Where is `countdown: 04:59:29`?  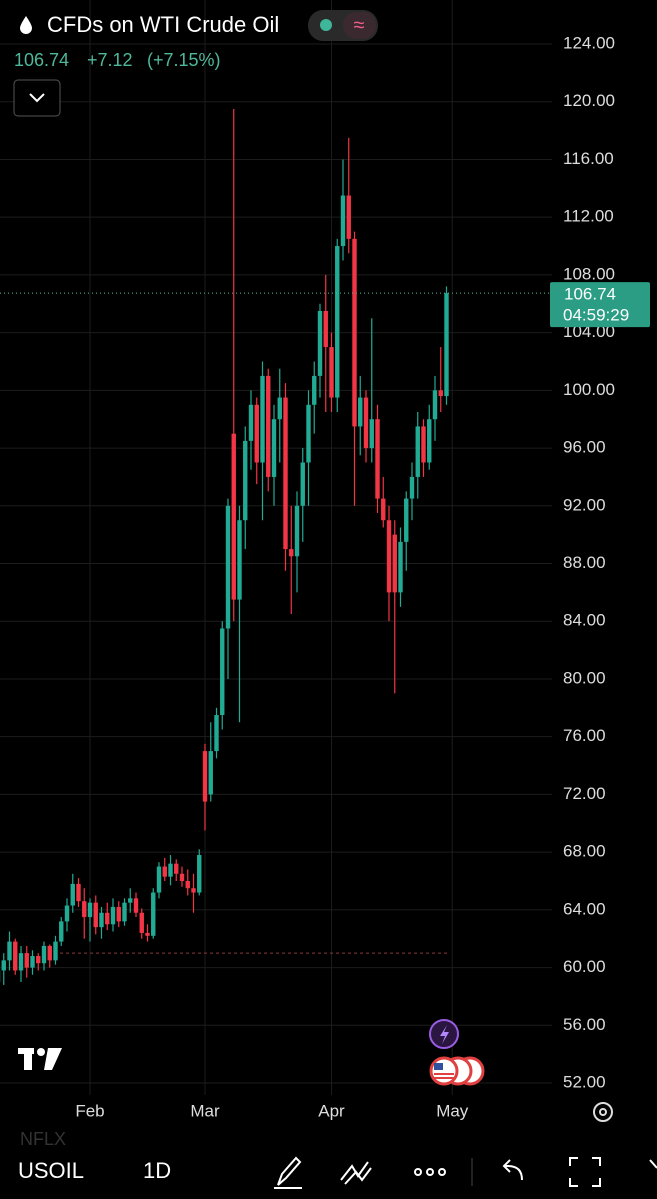 countdown: 04:59:29 is located at coordinates (596, 315).